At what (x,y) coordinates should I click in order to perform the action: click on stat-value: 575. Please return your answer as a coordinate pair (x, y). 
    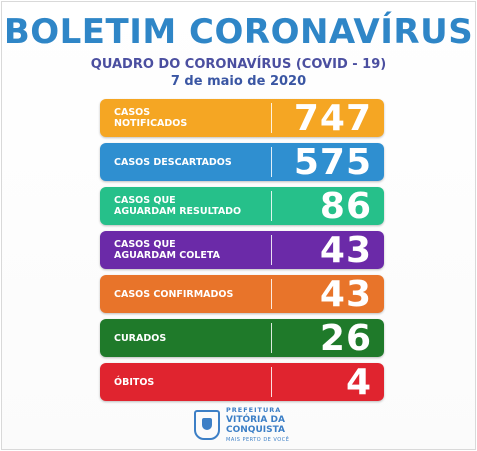
    Looking at the image, I should click on (332, 162).